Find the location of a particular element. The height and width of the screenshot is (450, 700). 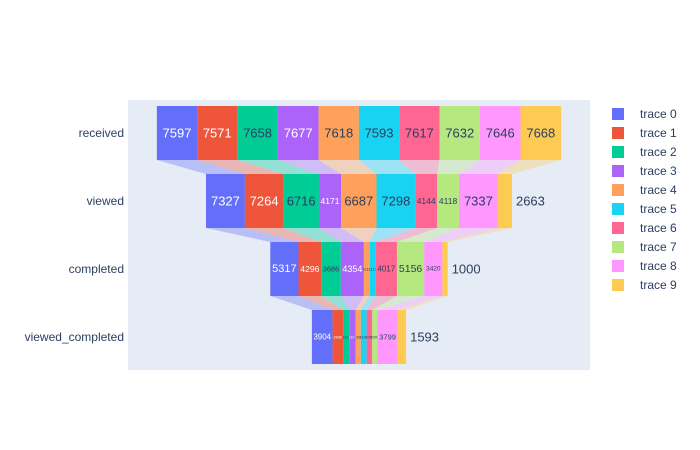

bar-value-label: 4296 is located at coordinates (309, 269).